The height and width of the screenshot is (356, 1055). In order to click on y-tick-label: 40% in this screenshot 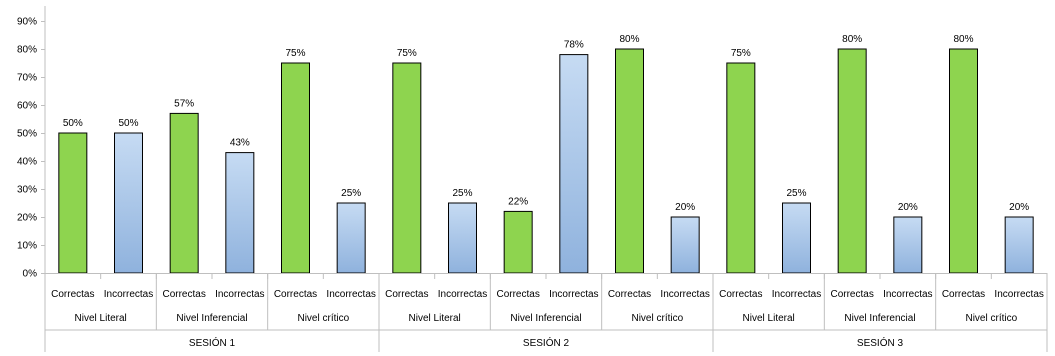, I will do `click(27, 162)`.